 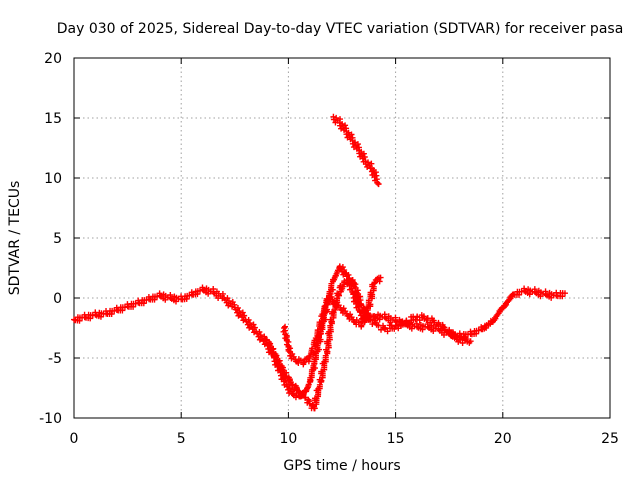 What do you see at coordinates (341, 466) in the screenshot?
I see `x-axis-label: GPS time / hours` at bounding box center [341, 466].